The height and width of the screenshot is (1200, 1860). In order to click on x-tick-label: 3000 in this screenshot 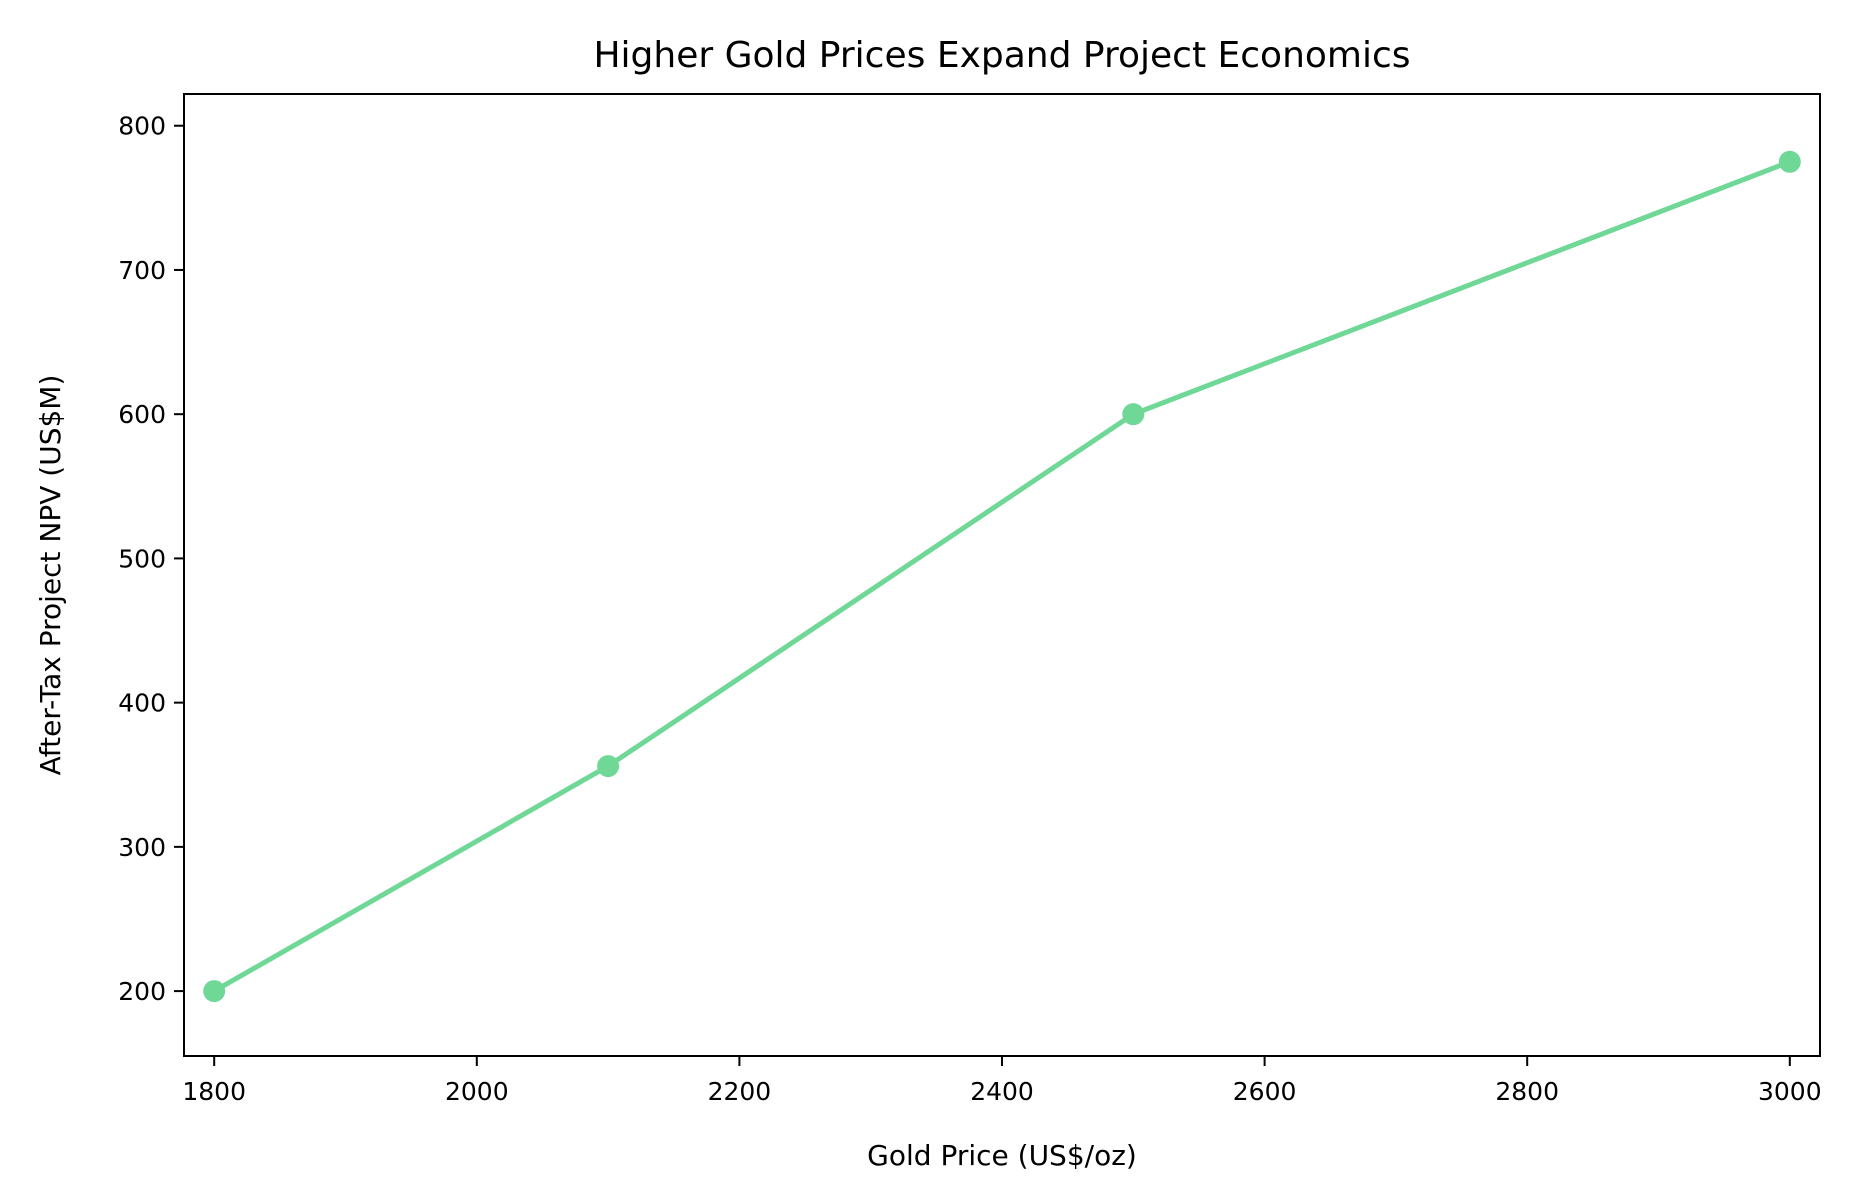, I will do `click(1790, 1091)`.